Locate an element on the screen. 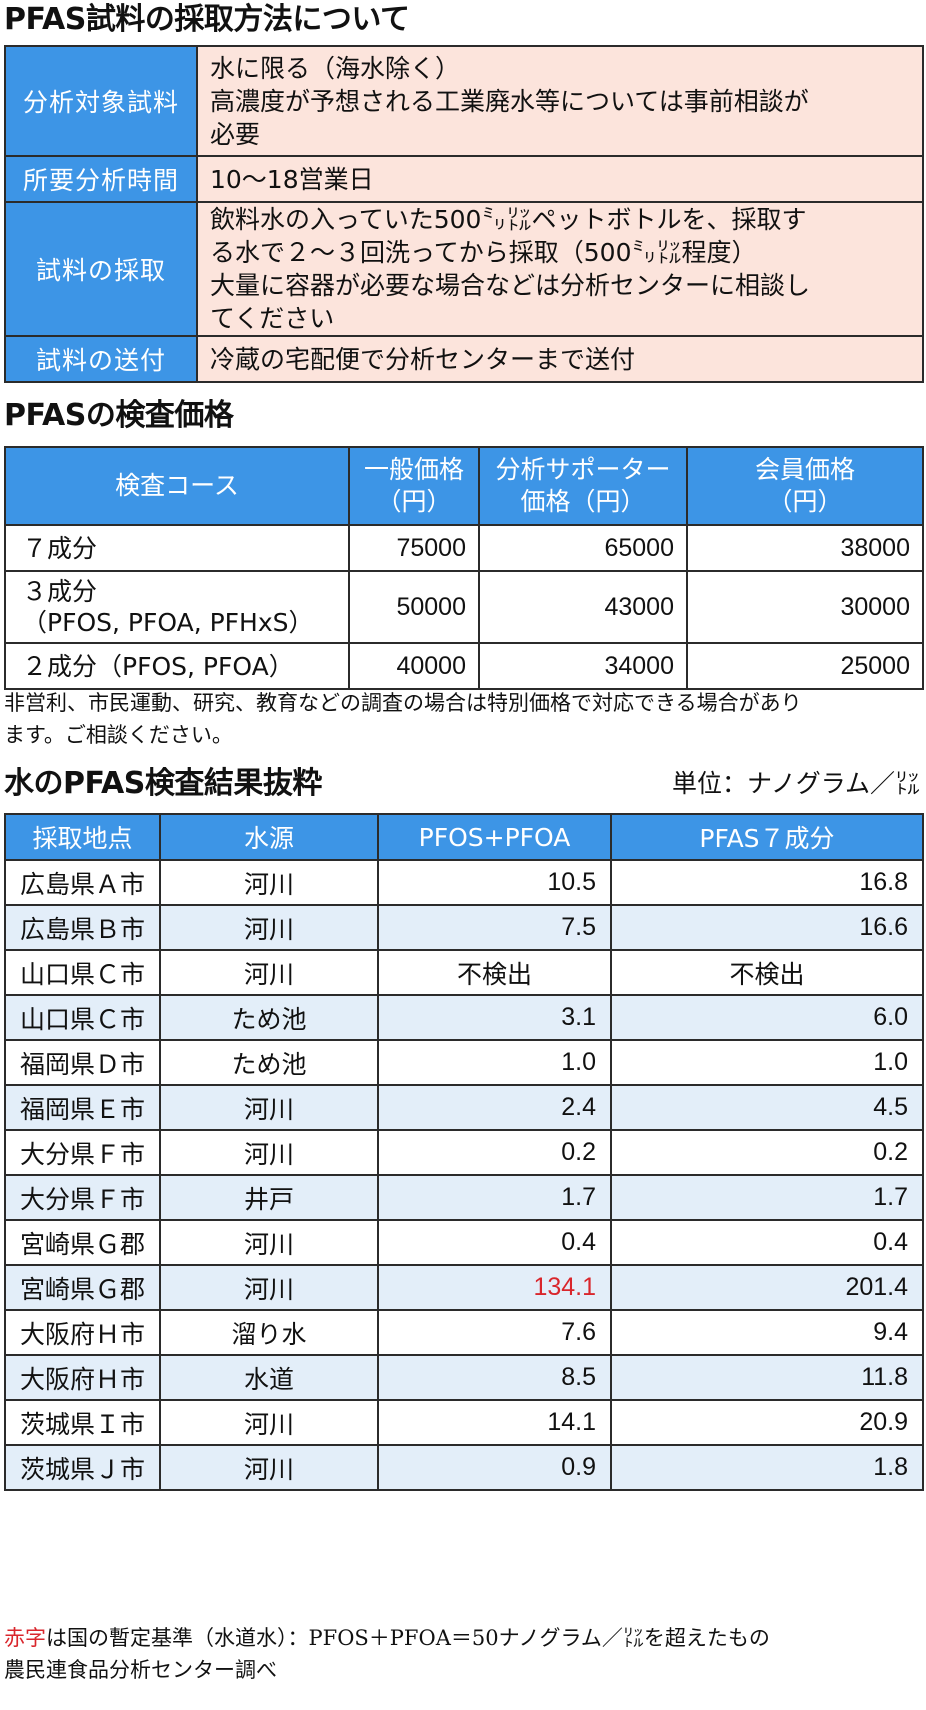  results-row: 大阪府Ｈ市 水道 8.5 11.8 is located at coordinates (464, 1377).